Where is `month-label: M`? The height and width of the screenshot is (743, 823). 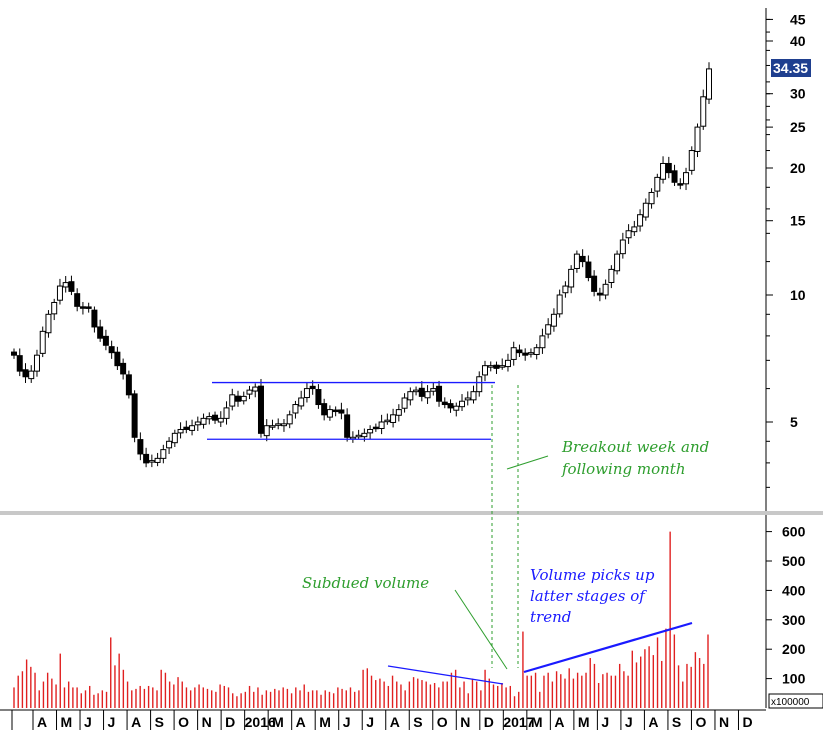 month-label: M is located at coordinates (278, 722).